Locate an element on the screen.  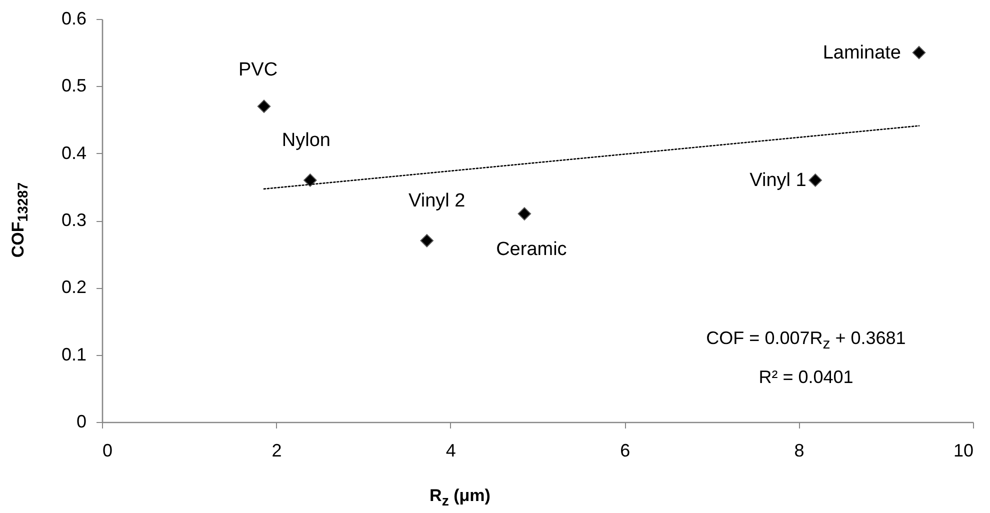
annotation: COF = 0.007R$_{z}$ + 0.3681 is located at coordinates (806, 341).